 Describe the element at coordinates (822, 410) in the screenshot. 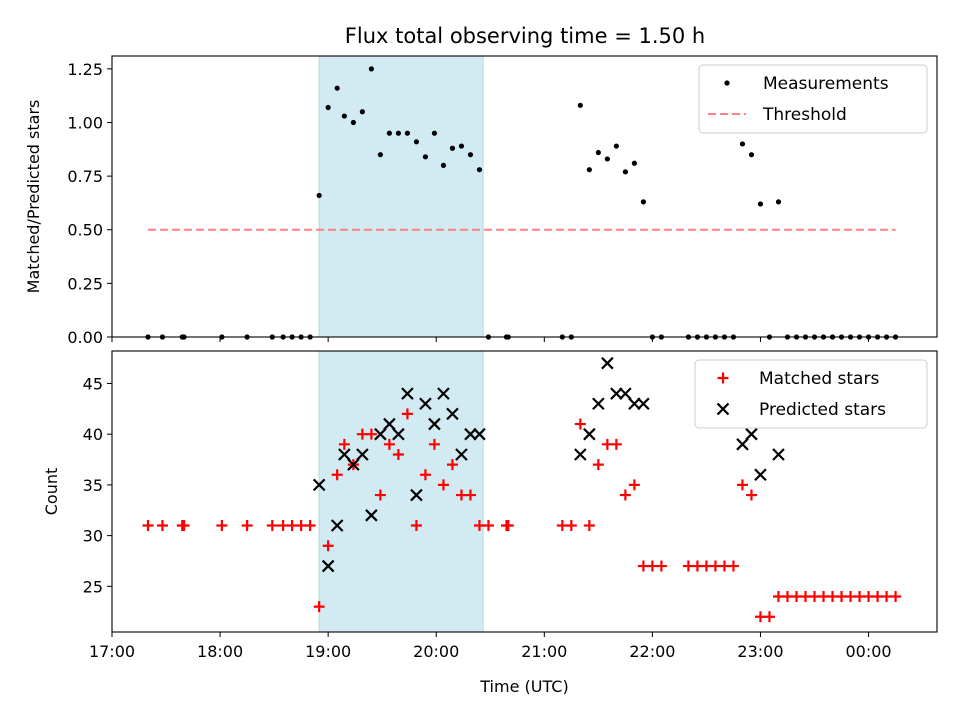

I see `legend-label: Predicted stars` at that location.